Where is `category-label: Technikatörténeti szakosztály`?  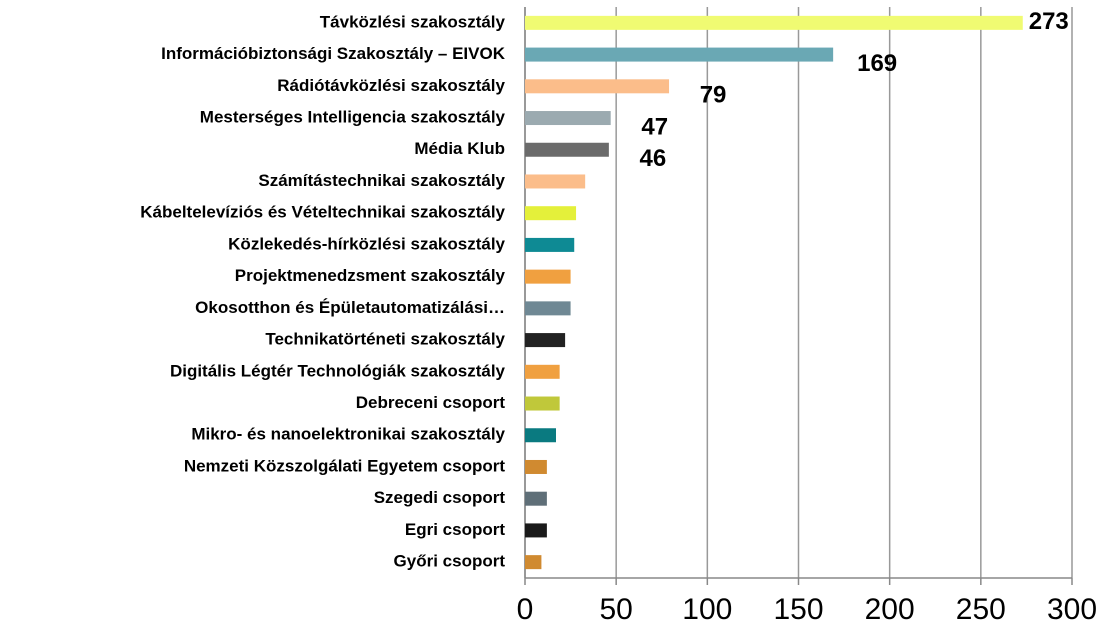 category-label: Technikatörténeti szakosztály is located at coordinates (385, 339).